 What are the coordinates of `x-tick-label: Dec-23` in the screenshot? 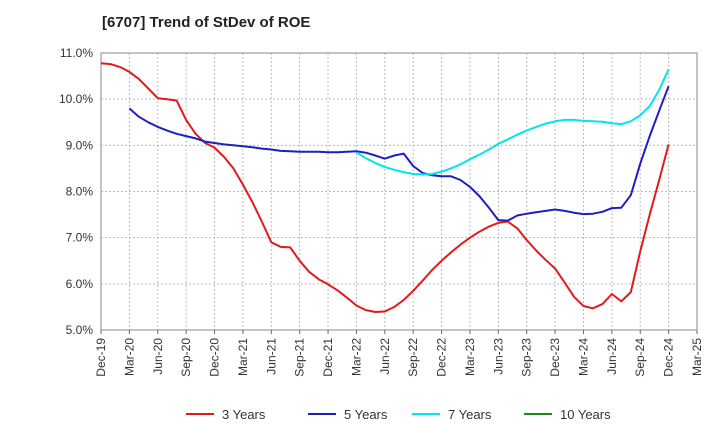 It's located at (555, 357).